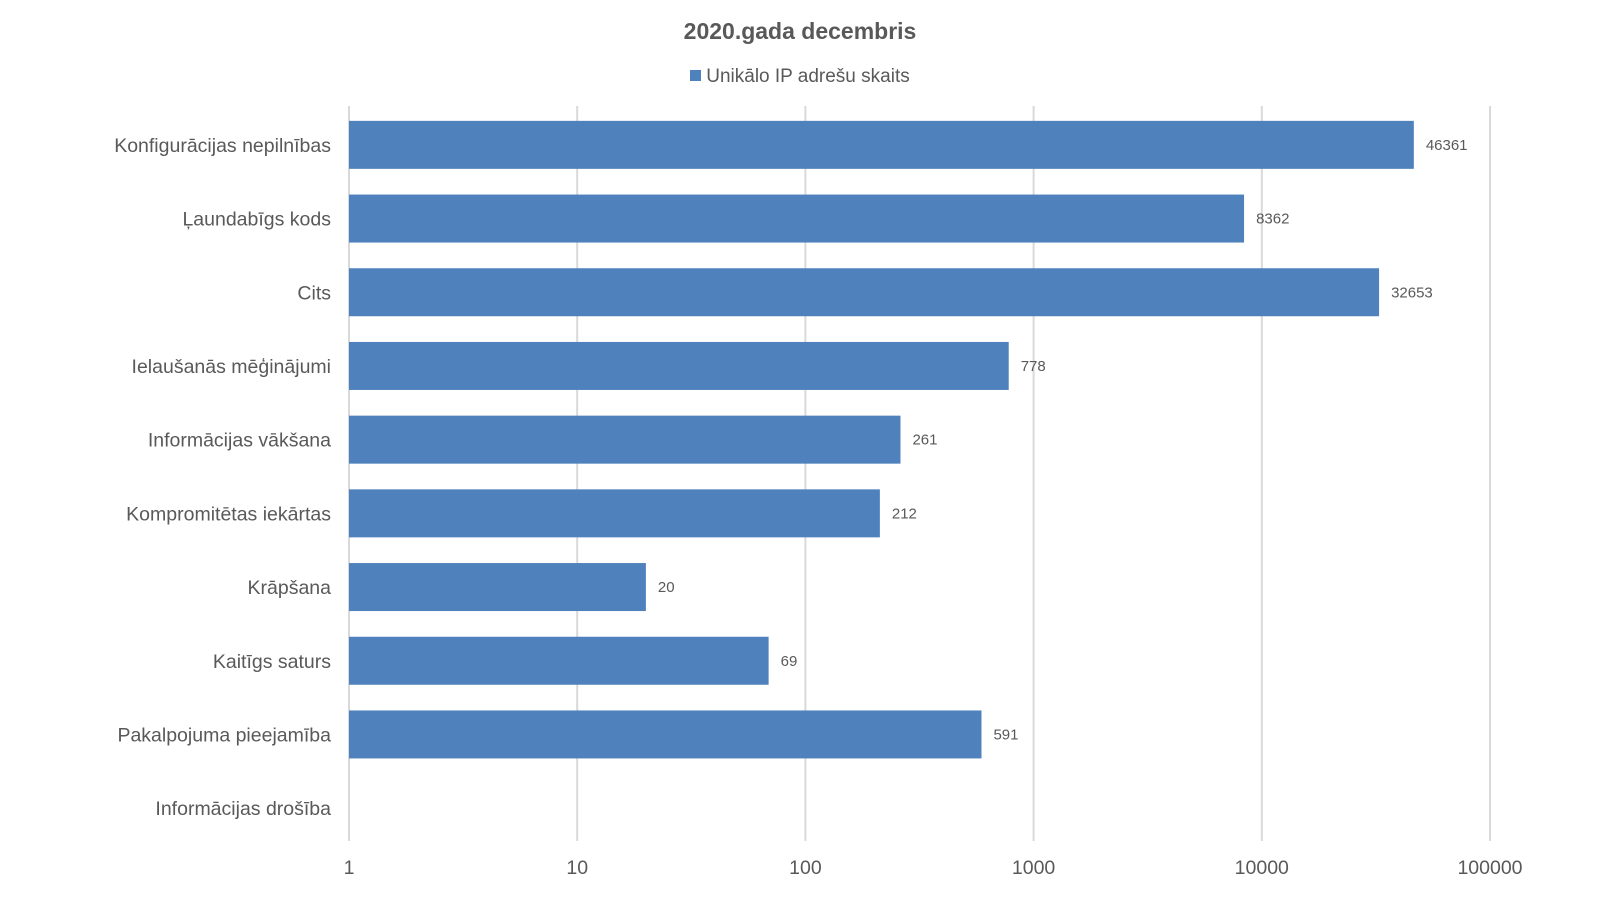 Image resolution: width=1600 pixels, height=899 pixels. Describe the element at coordinates (349, 868) in the screenshot. I see `x-tick-label: 1` at that location.